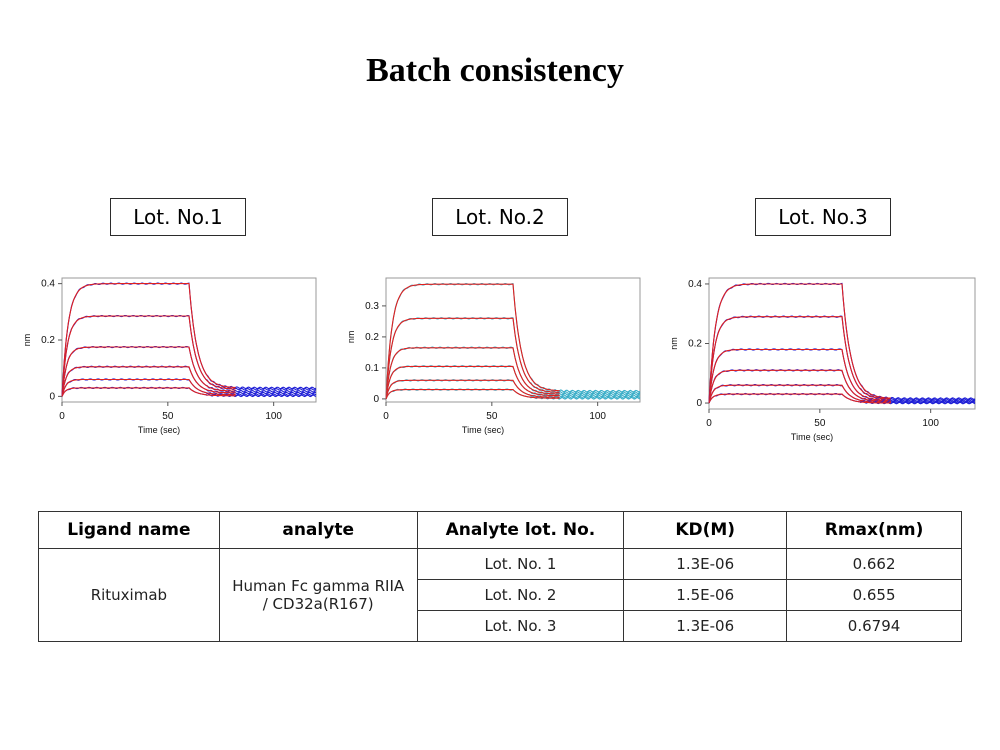  I want to click on lot-label-3: Lot. No.3, so click(823, 217).